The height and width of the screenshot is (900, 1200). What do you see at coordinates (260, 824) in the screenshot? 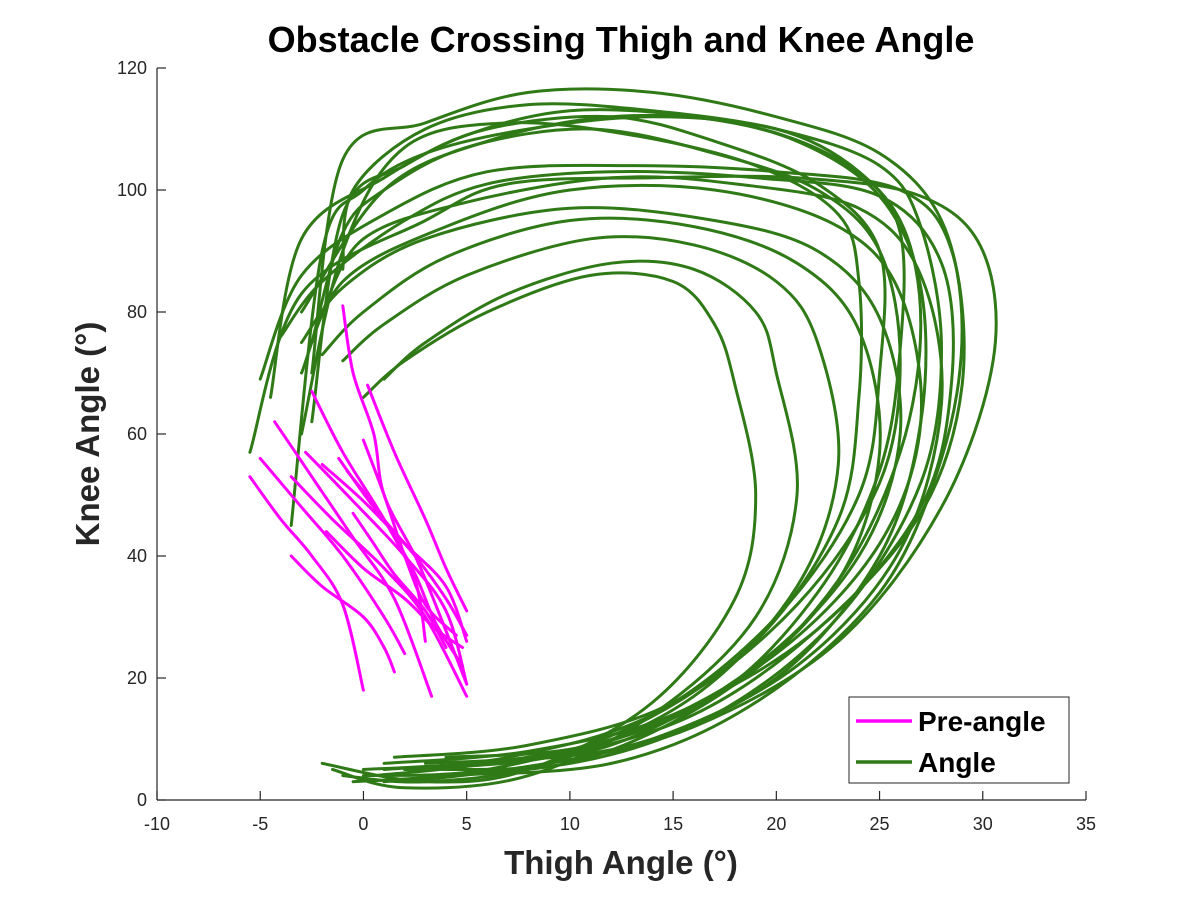
I see `x-tick-label: -5` at bounding box center [260, 824].